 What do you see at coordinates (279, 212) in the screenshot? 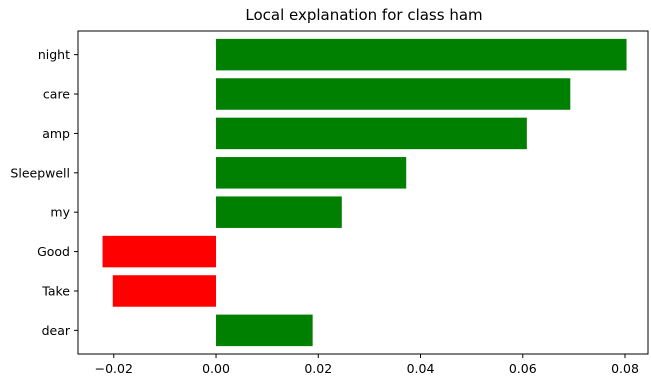
I see `bar-my` at bounding box center [279, 212].